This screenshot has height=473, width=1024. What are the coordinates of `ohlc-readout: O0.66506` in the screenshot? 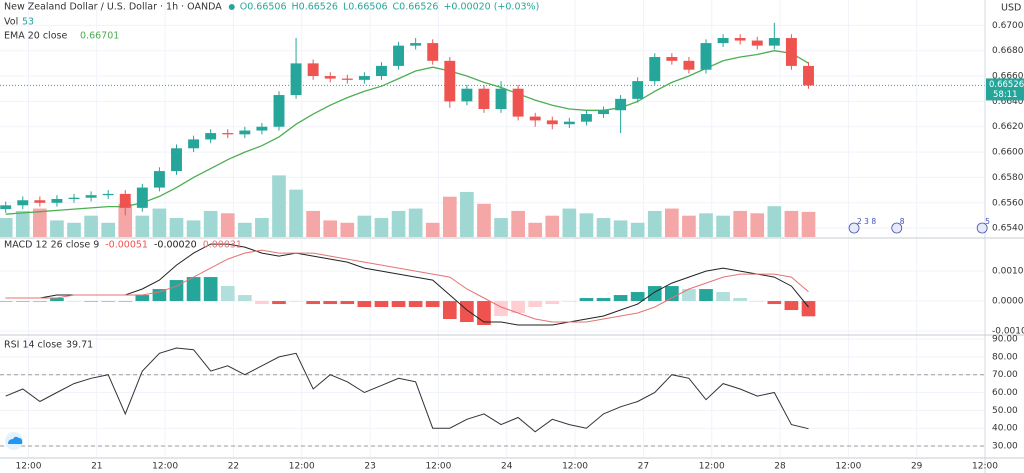 It's located at (263, 7).